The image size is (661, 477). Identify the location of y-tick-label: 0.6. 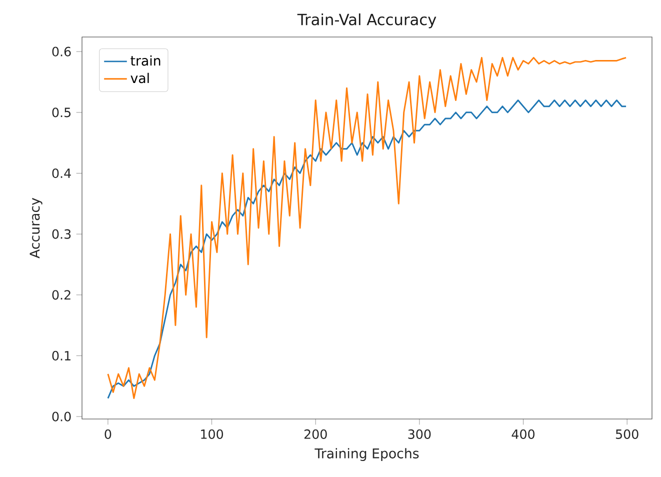
(61, 51).